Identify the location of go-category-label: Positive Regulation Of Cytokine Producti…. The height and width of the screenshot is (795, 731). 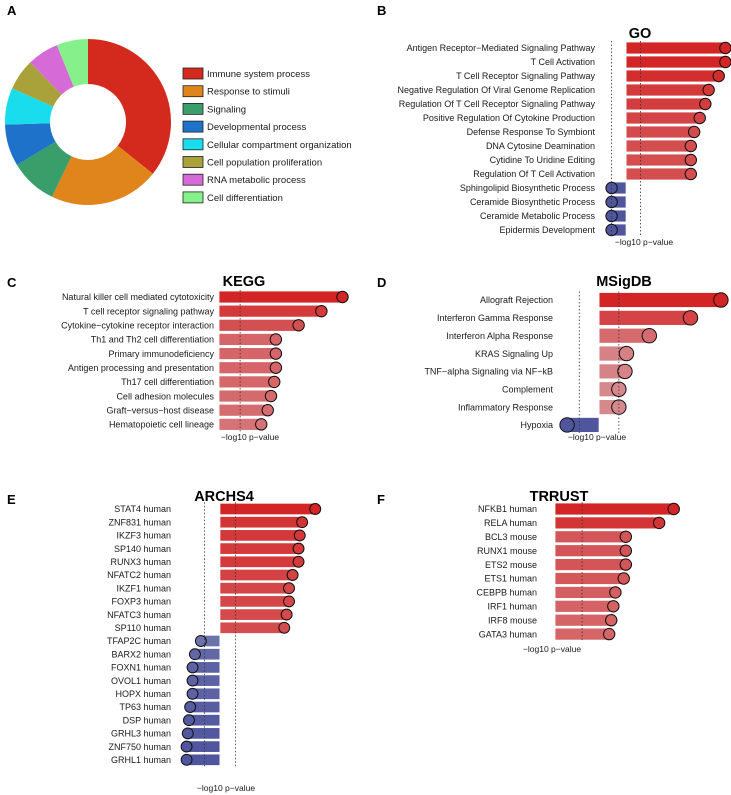
(509, 118).